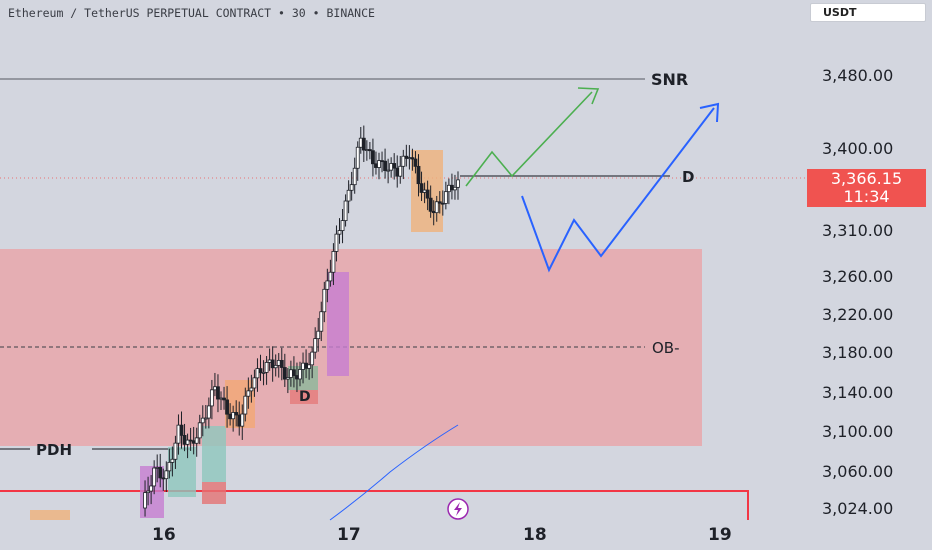 The height and width of the screenshot is (550, 932). Describe the element at coordinates (866, 196) in the screenshot. I see `candle-countdown: 11:34` at that location.